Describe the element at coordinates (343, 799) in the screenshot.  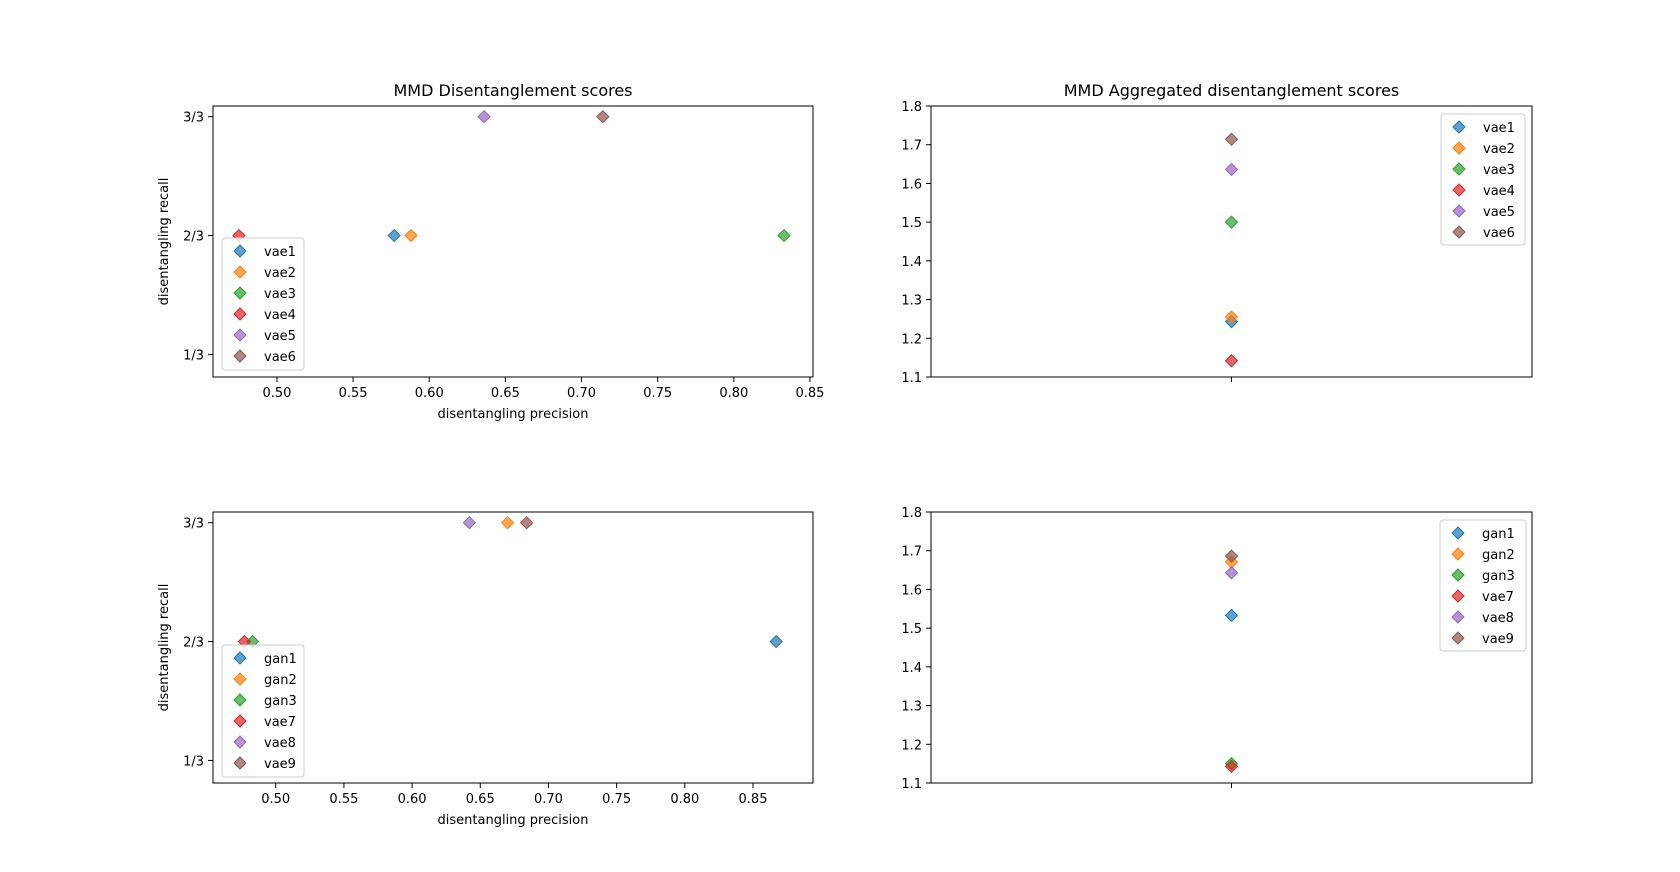
I see `x-tick-label: 0.55` at that location.